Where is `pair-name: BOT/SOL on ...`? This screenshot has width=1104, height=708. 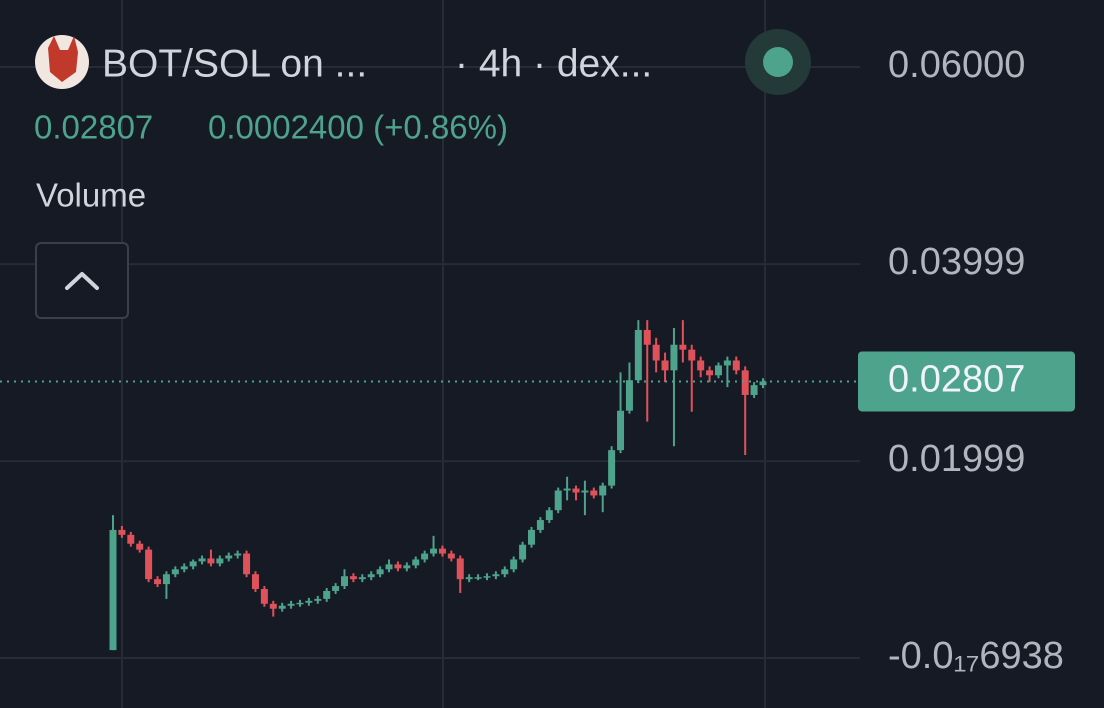 pair-name: BOT/SOL on ... is located at coordinates (234, 63).